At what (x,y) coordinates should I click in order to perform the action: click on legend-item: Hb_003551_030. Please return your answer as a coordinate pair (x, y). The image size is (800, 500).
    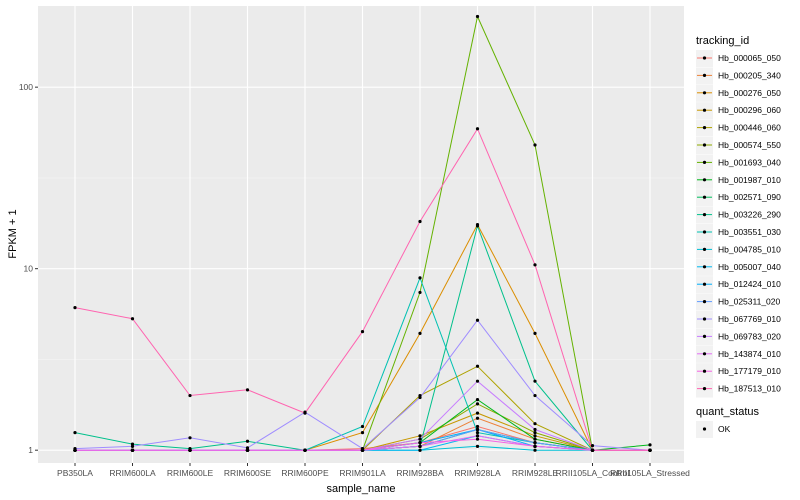
    Looking at the image, I should click on (738, 232).